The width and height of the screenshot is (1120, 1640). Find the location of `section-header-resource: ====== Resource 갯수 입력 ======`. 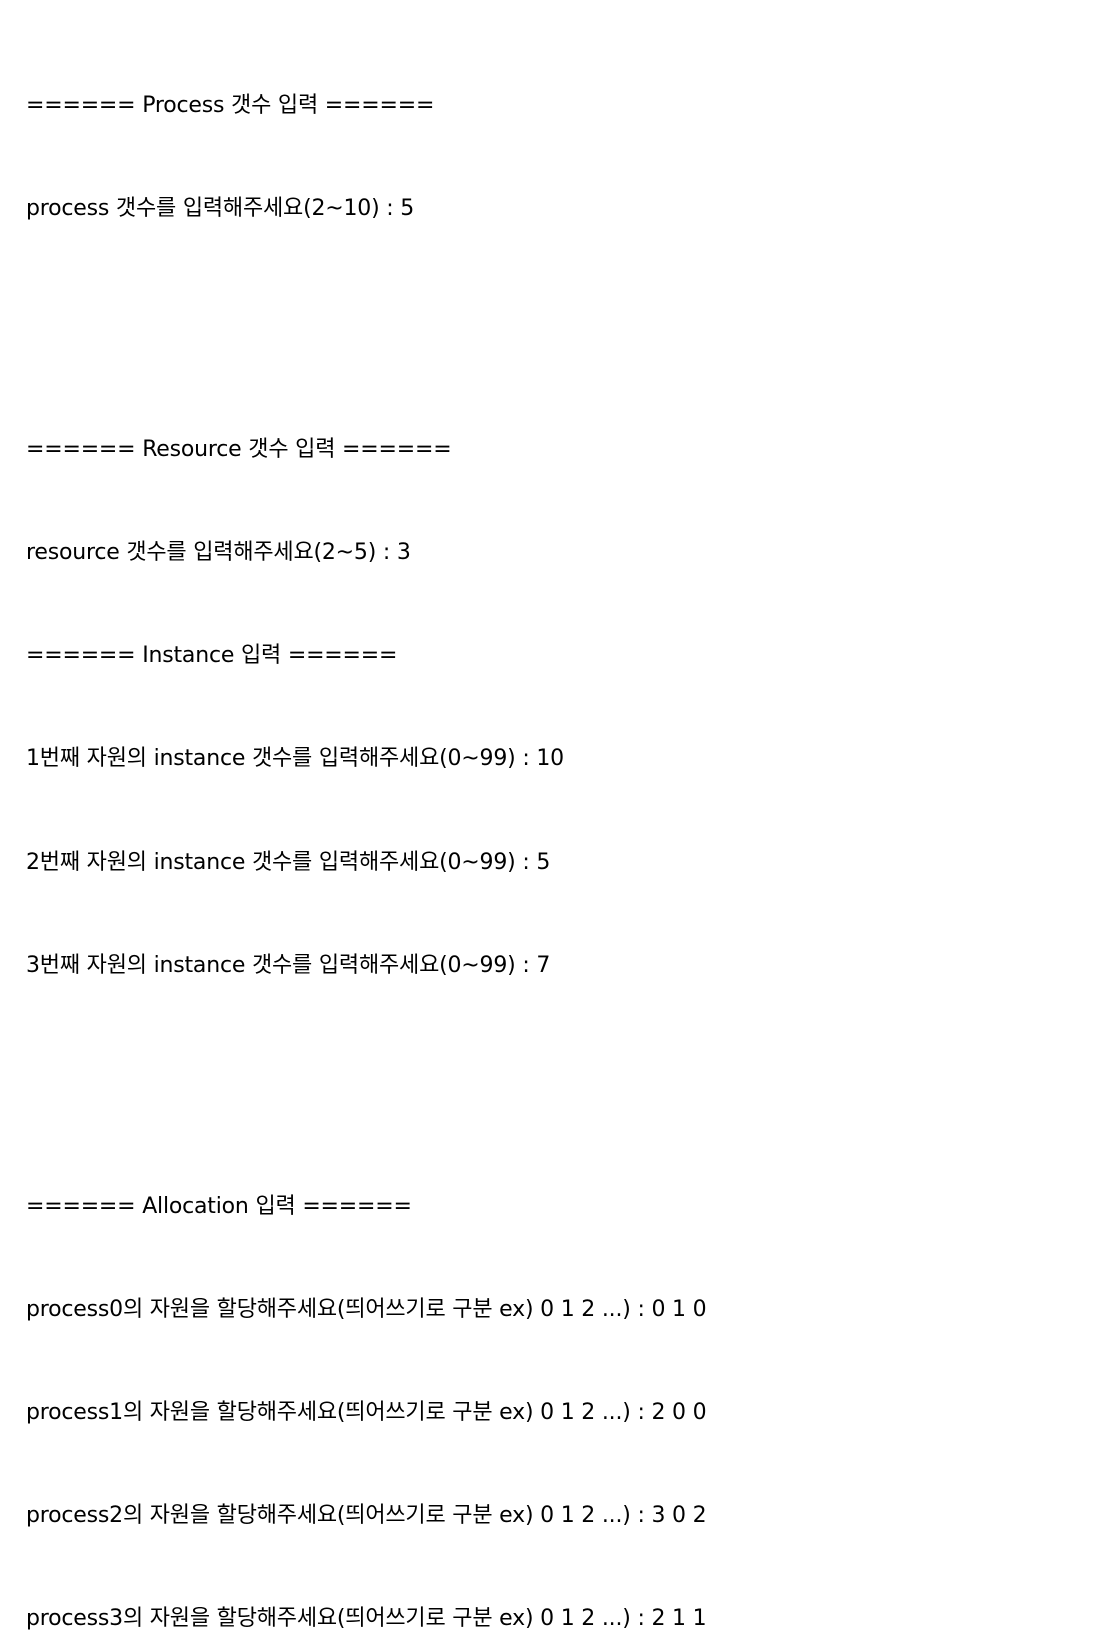

section-header-resource: ====== Resource 갯수 입력 ====== is located at coordinates (239, 449).